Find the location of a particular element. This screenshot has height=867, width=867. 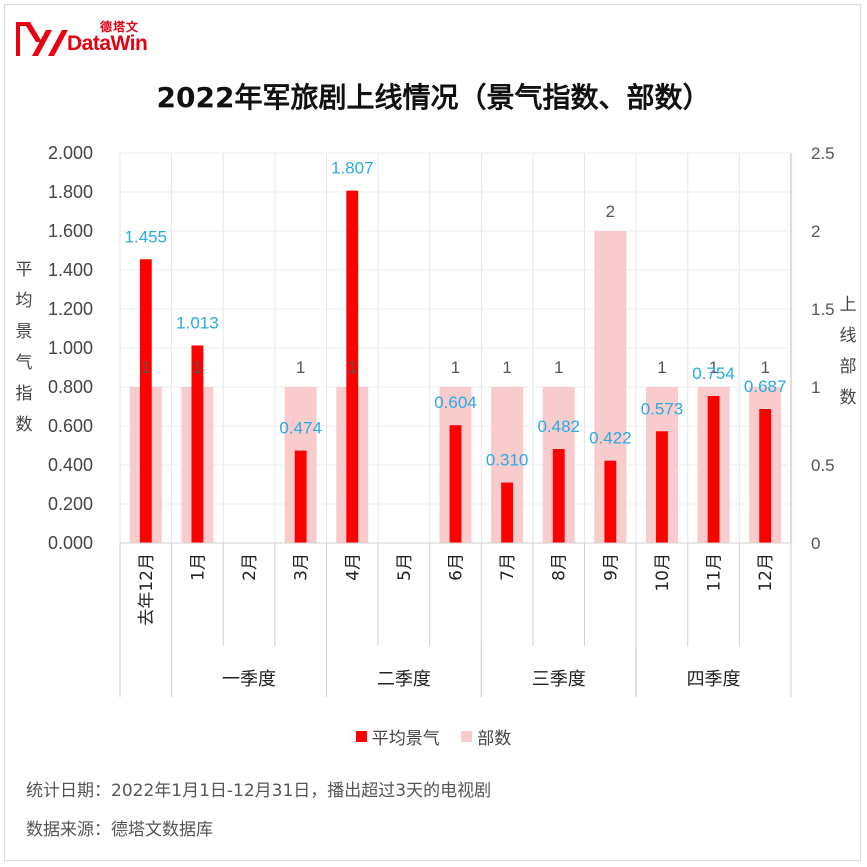

legend-item-score: 平均景气 is located at coordinates (397, 736).